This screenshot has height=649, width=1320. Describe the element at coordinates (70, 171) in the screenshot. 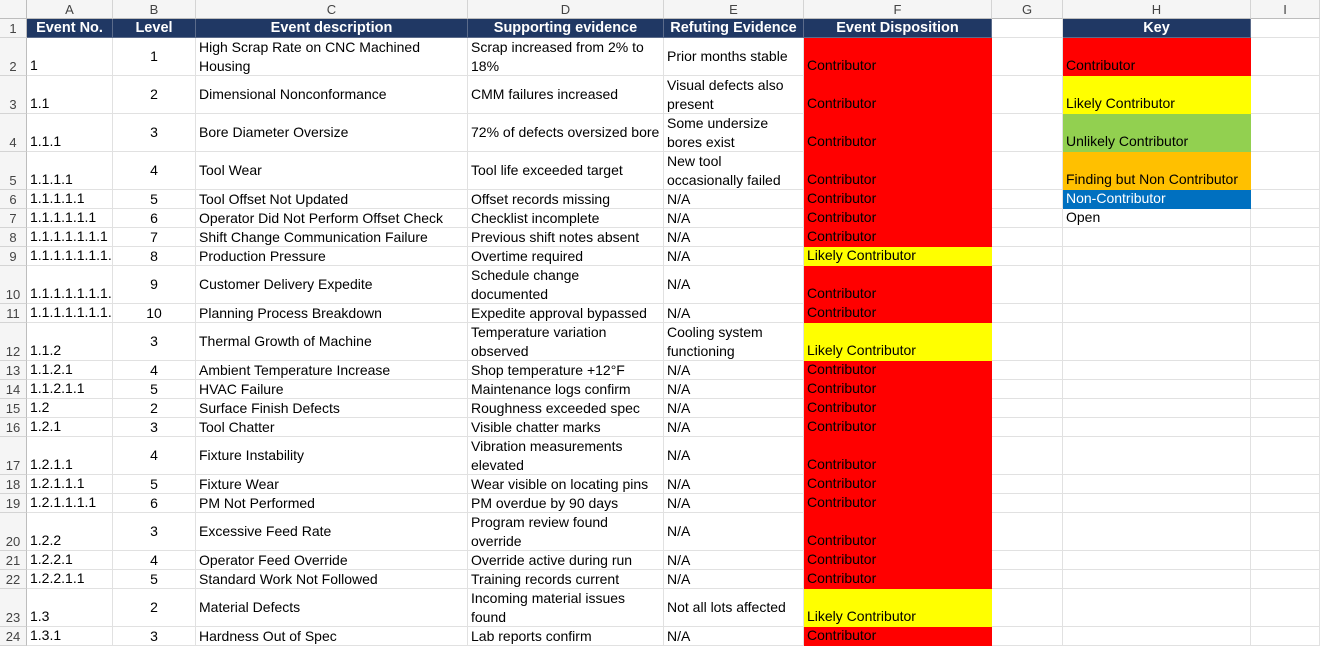

I see `cell-event-no: 1.1.1.1` at that location.